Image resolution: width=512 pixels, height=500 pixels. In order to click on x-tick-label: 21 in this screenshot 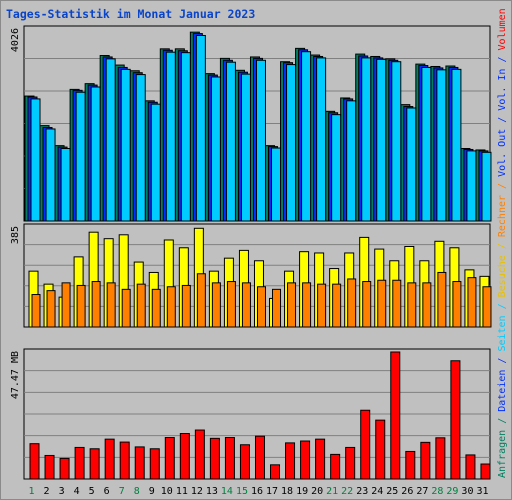, I will do `click(332, 491)`.